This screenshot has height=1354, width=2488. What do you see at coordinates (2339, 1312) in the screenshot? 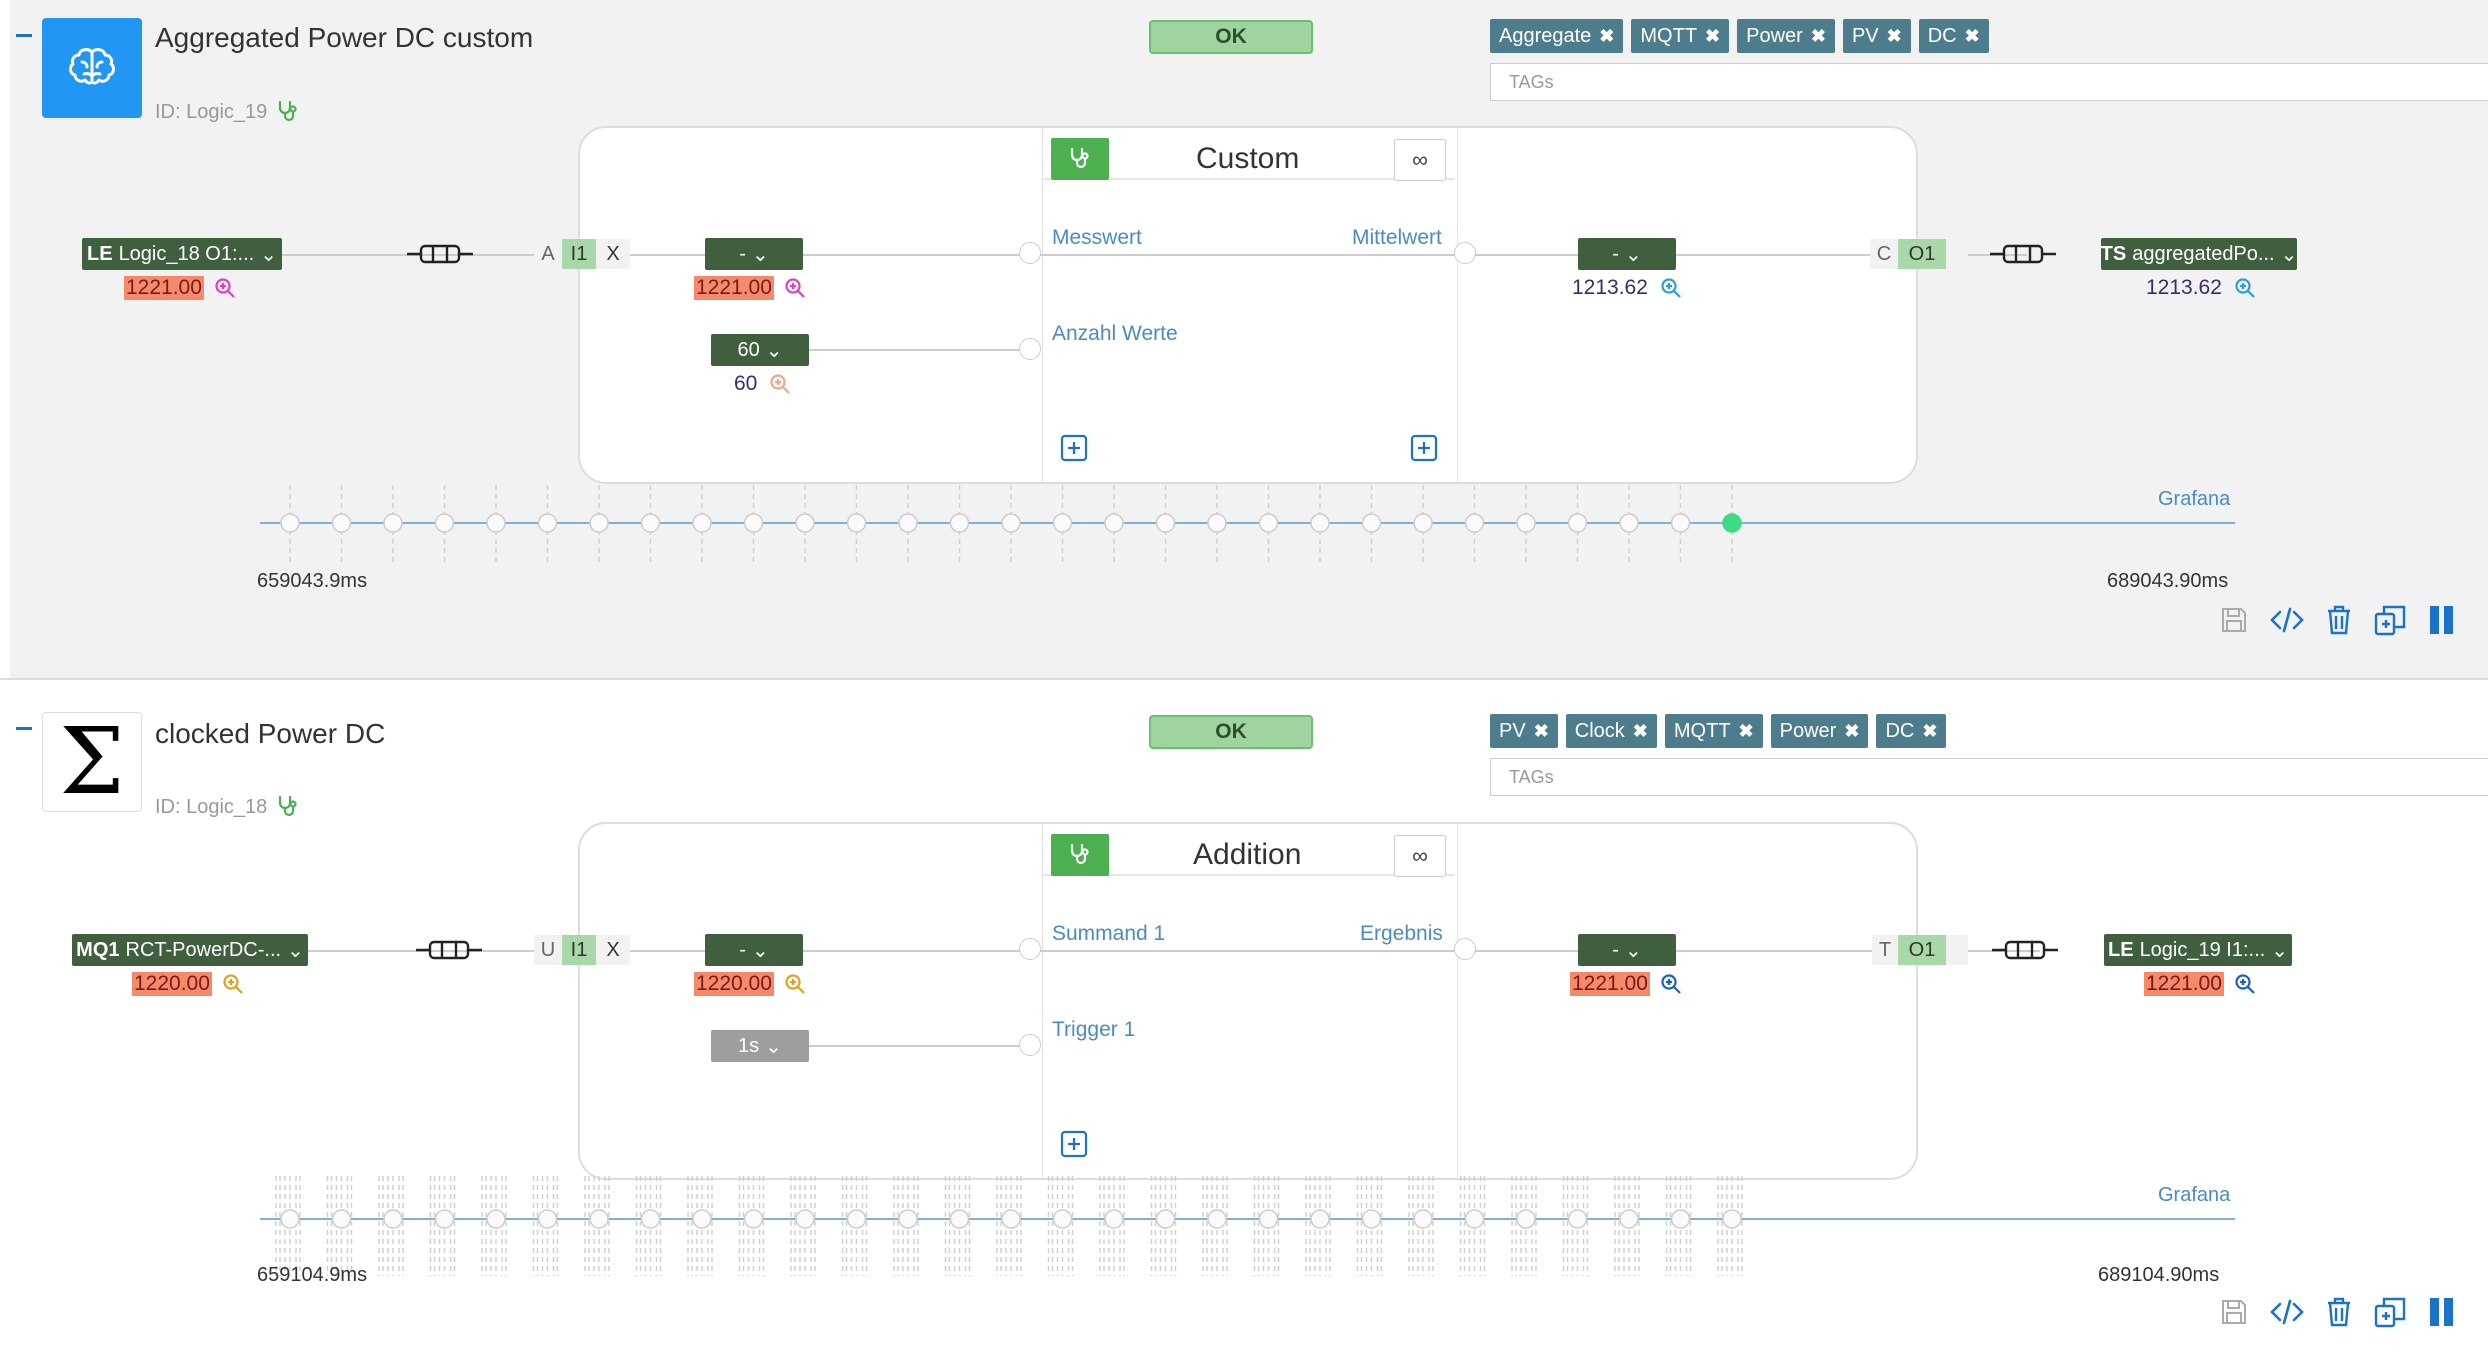
I see `trash-icon` at bounding box center [2339, 1312].